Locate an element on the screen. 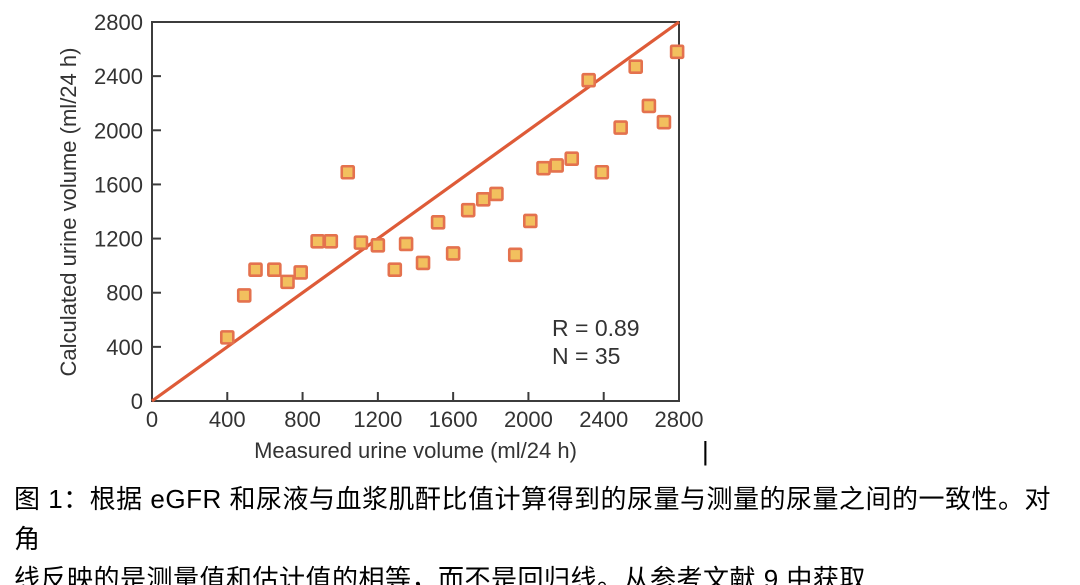  x-axis-title: Measured urine volume (ml/24 h) is located at coordinates (415, 450).